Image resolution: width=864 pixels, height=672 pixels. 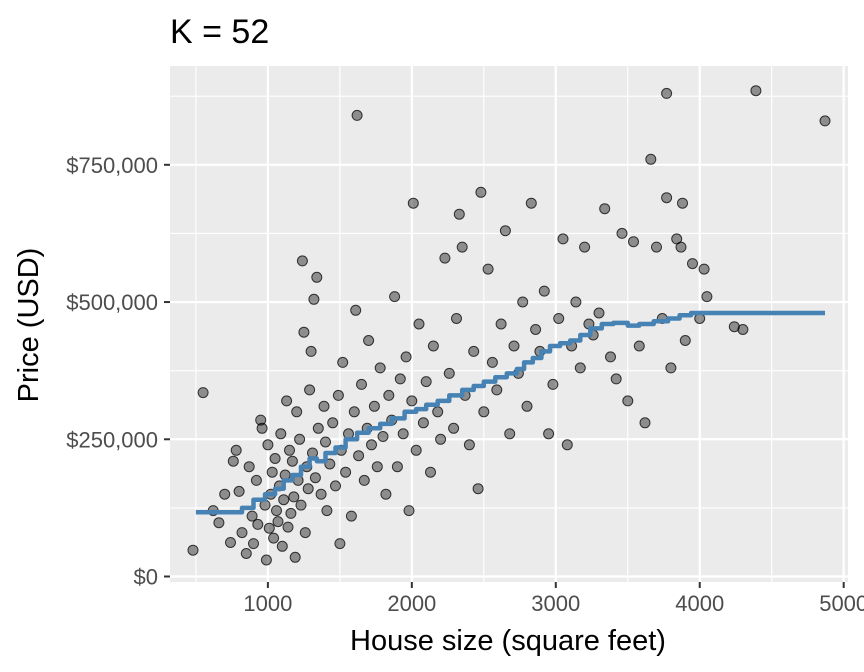 What do you see at coordinates (29, 325) in the screenshot?
I see `y-axis-title: Price (USD)` at bounding box center [29, 325].